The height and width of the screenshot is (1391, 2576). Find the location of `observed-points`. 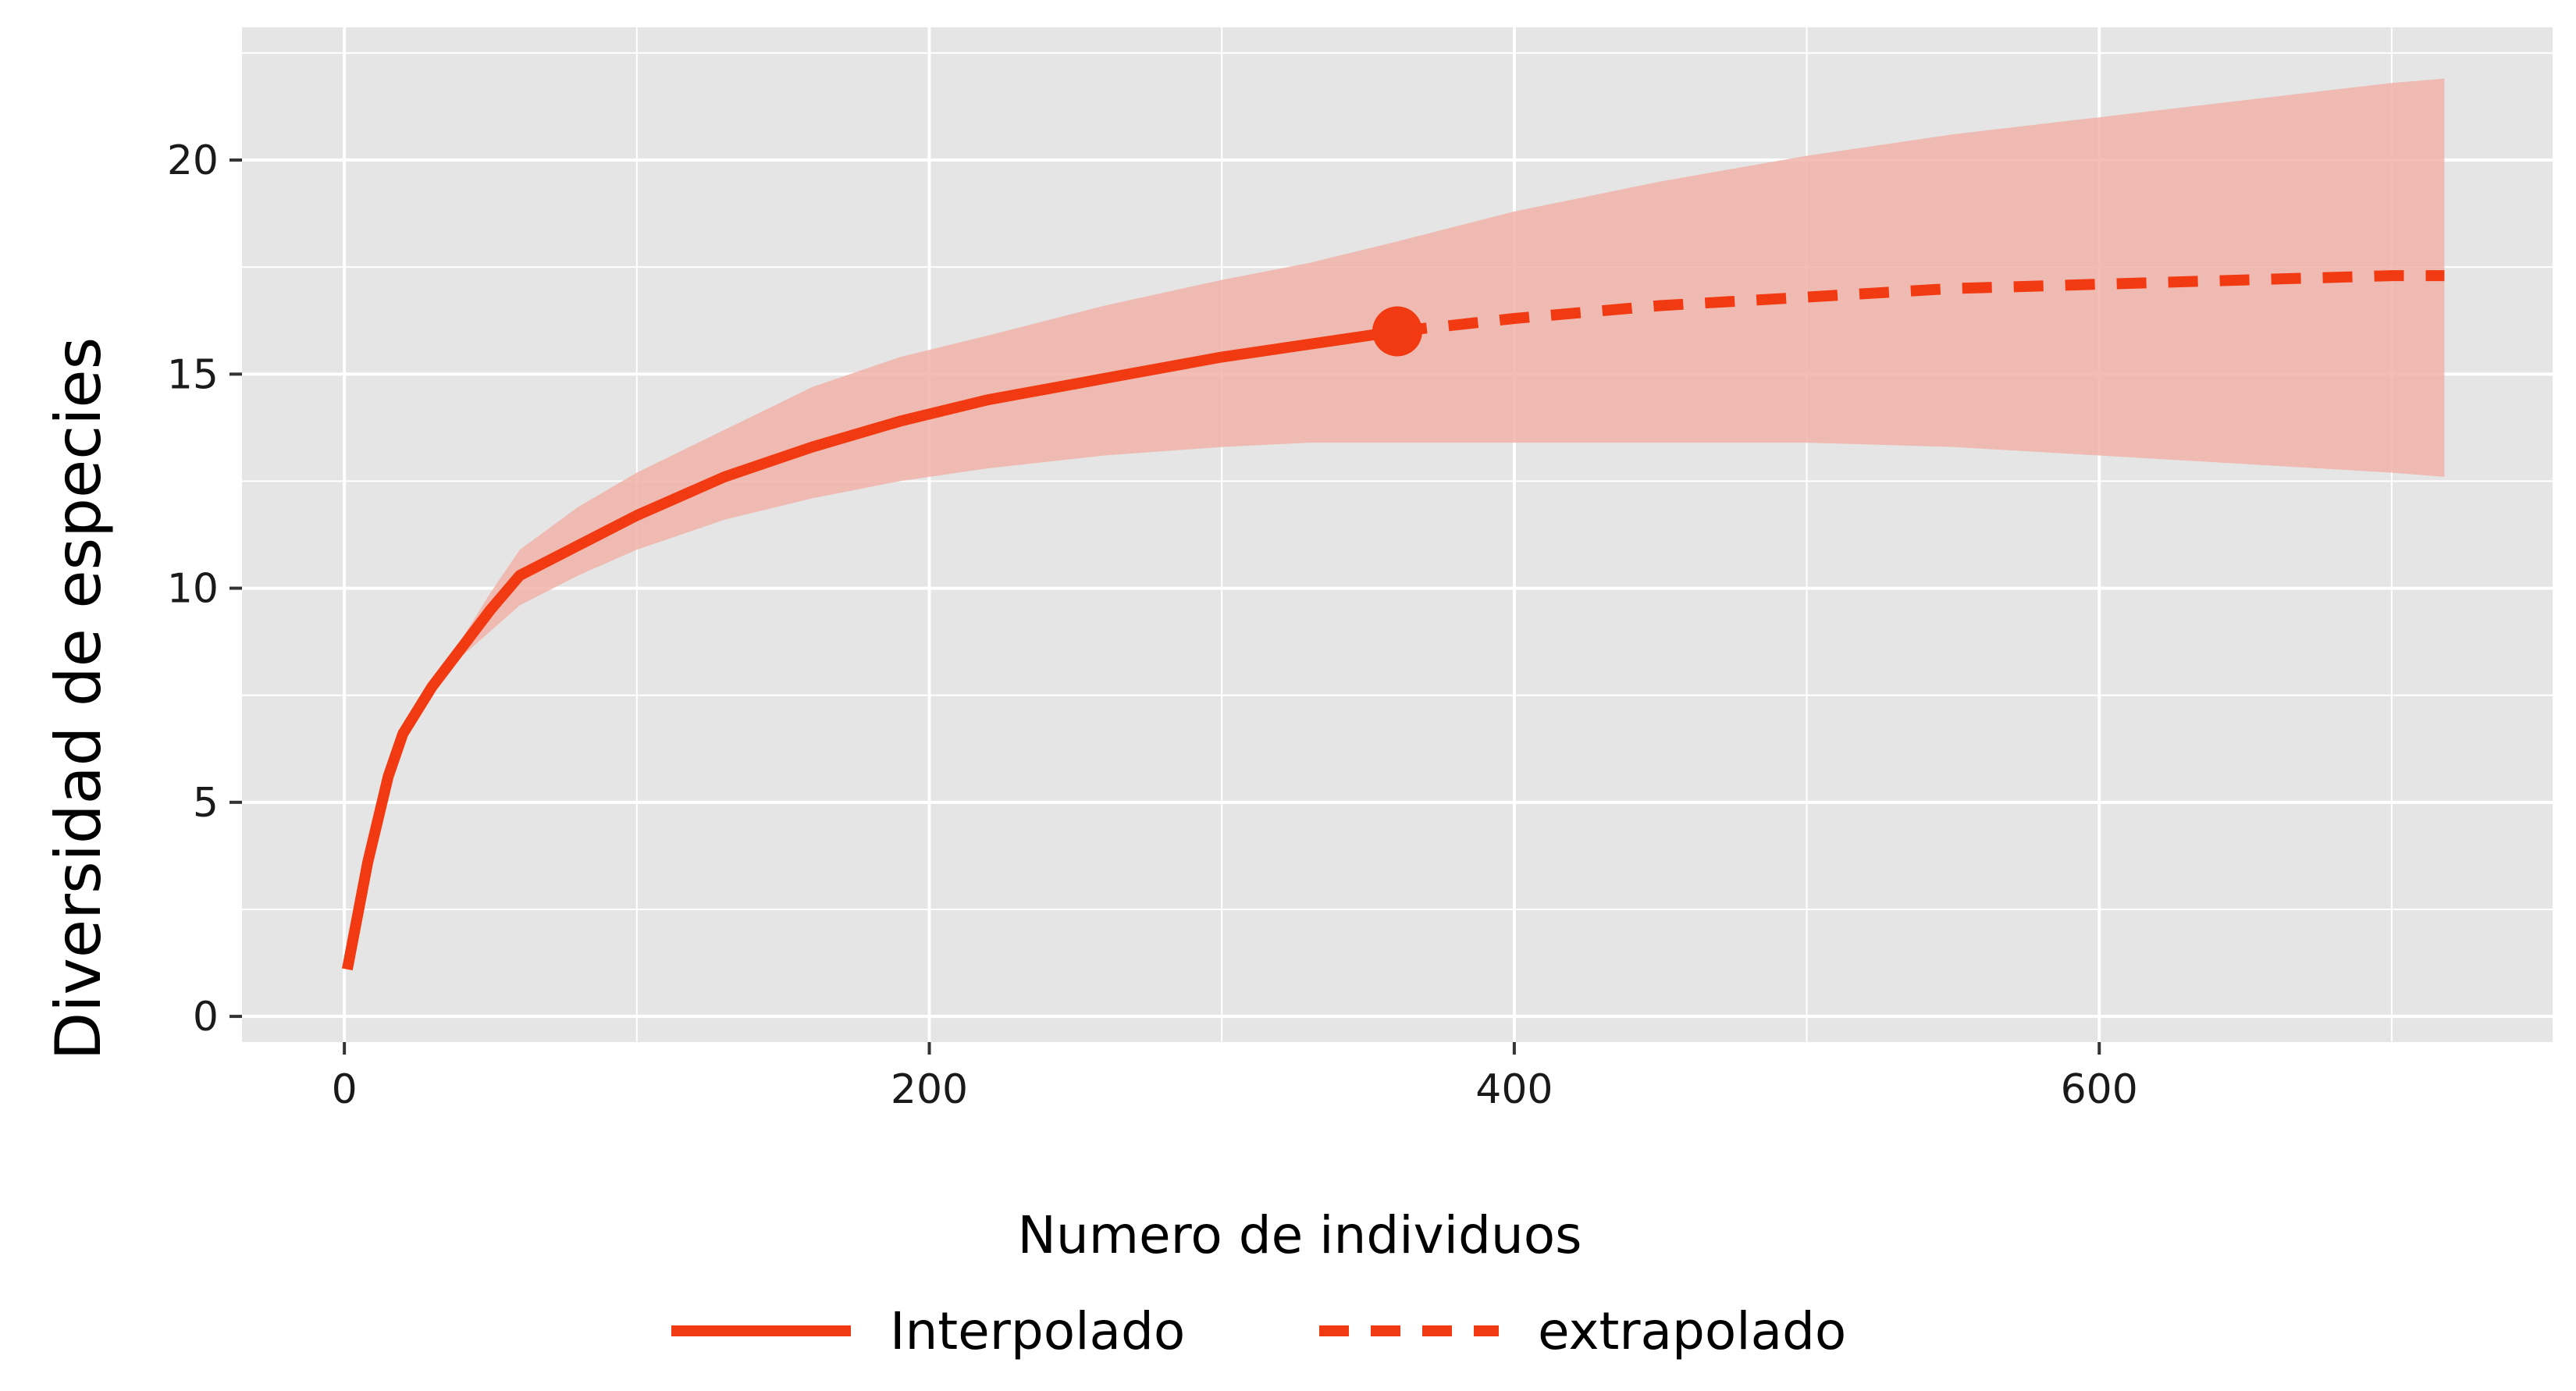

observed-points is located at coordinates (1397, 331).